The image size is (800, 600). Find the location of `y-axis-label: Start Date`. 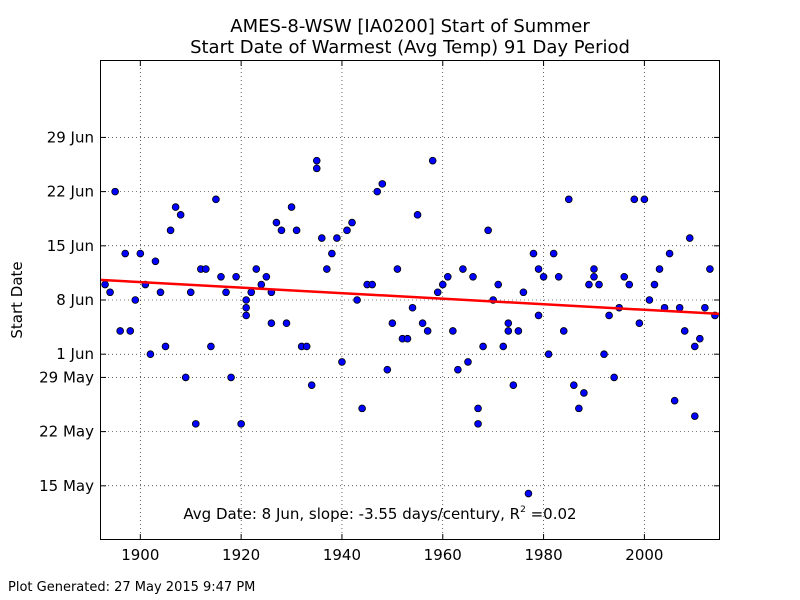

y-axis-label: Start Date is located at coordinates (17, 299).